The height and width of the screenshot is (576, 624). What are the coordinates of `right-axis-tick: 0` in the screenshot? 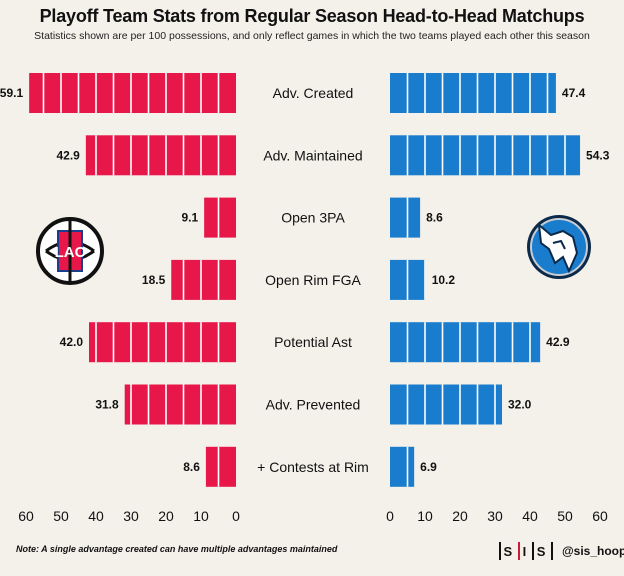 It's located at (390, 516).